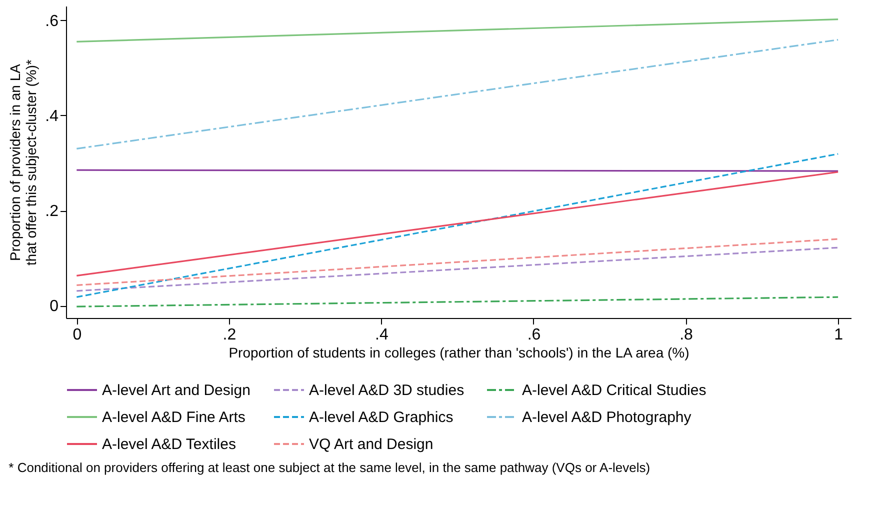  Describe the element at coordinates (52, 211) in the screenshot. I see `y-tick-label: .2` at that location.